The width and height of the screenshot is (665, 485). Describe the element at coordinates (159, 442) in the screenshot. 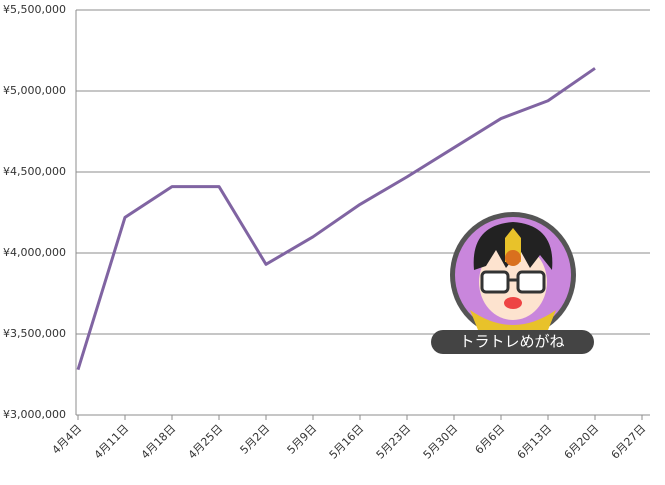

I see `x-tick-label: 4月18日` at that location.